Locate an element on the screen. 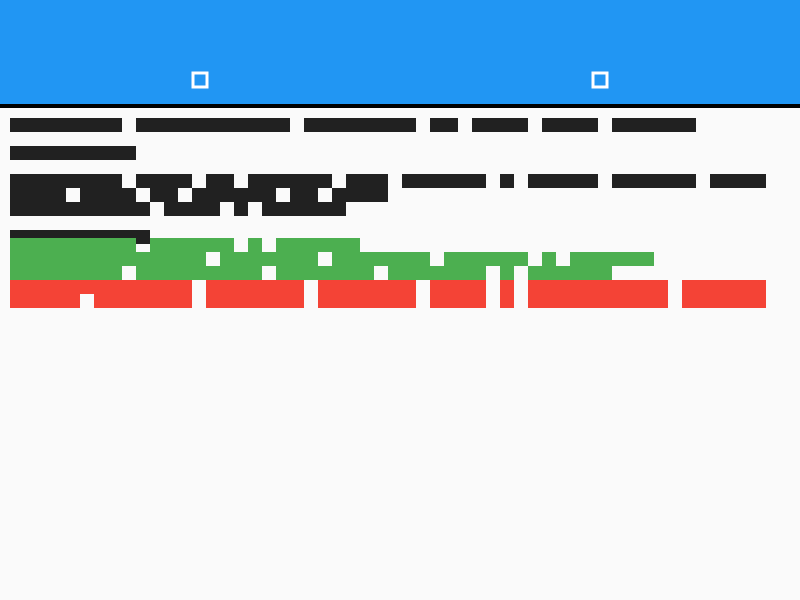 The image size is (800, 600). tab-bar is located at coordinates (400, 80).